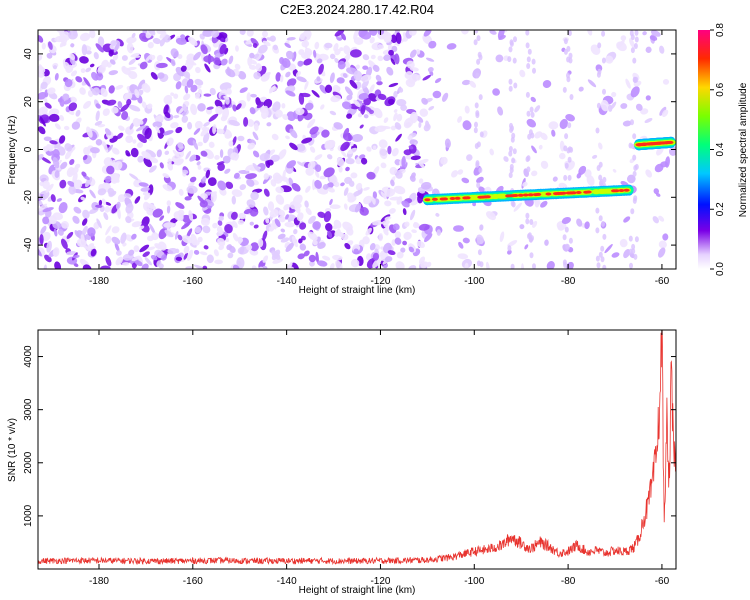  I want to click on chart-title: C2E3.2024.280.17.42.R04, so click(357, 9).